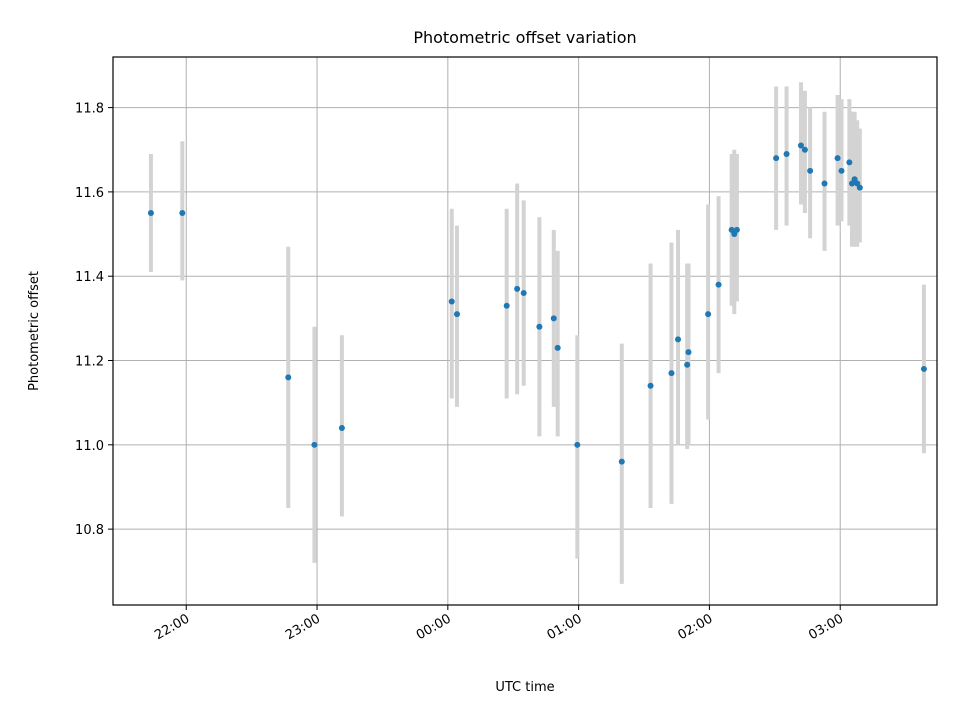 Image resolution: width=960 pixels, height=720 pixels. What do you see at coordinates (565, 627) in the screenshot?
I see `x-tick-label: 01:00` at bounding box center [565, 627].